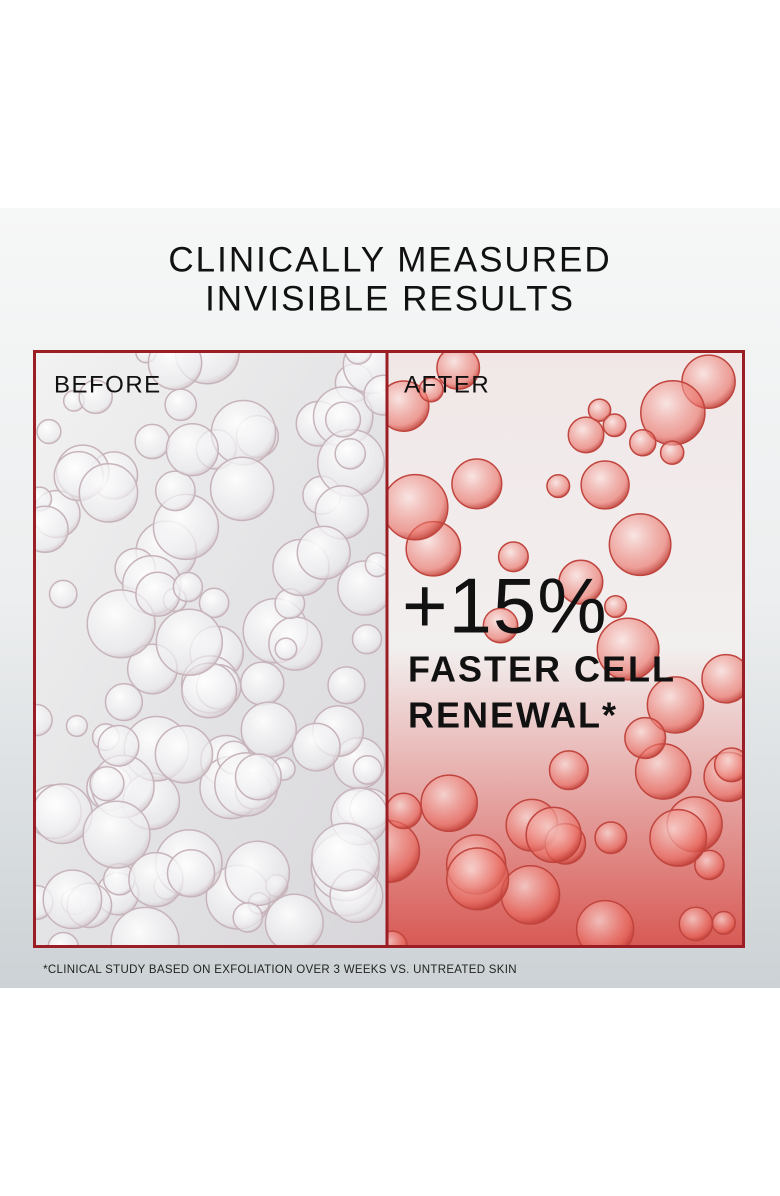  I want to click on panel-label: BEFORE, so click(108, 384).